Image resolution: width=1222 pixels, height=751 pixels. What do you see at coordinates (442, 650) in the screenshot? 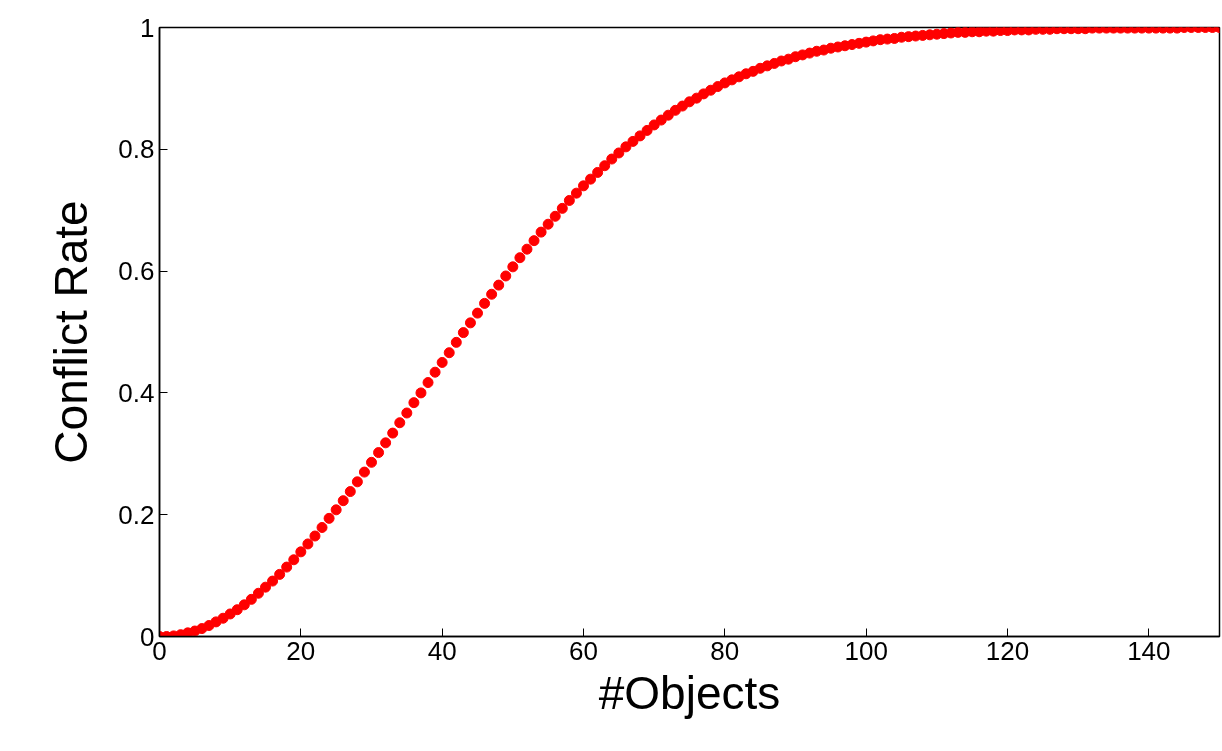
I see `x-tick-label: 40` at bounding box center [442, 650].